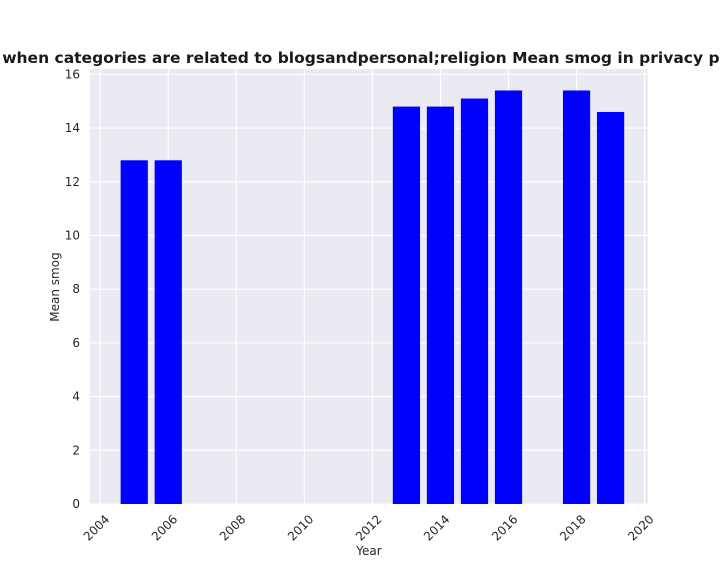 This screenshot has height=576, width=720. Describe the element at coordinates (55, 286) in the screenshot. I see `y-axis-label: Mean smog` at that location.